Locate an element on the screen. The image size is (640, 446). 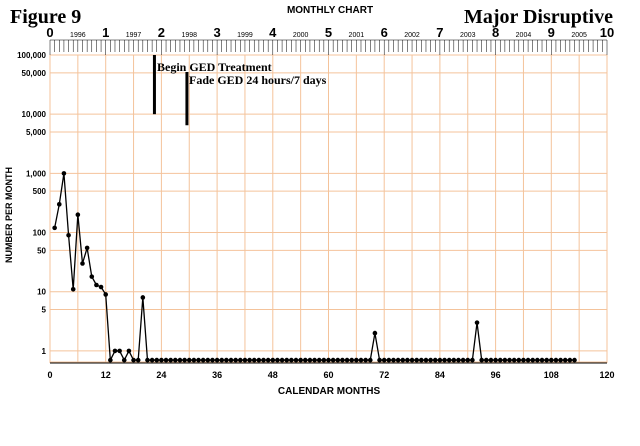
top-year-number: 0 is located at coordinates (49, 32).